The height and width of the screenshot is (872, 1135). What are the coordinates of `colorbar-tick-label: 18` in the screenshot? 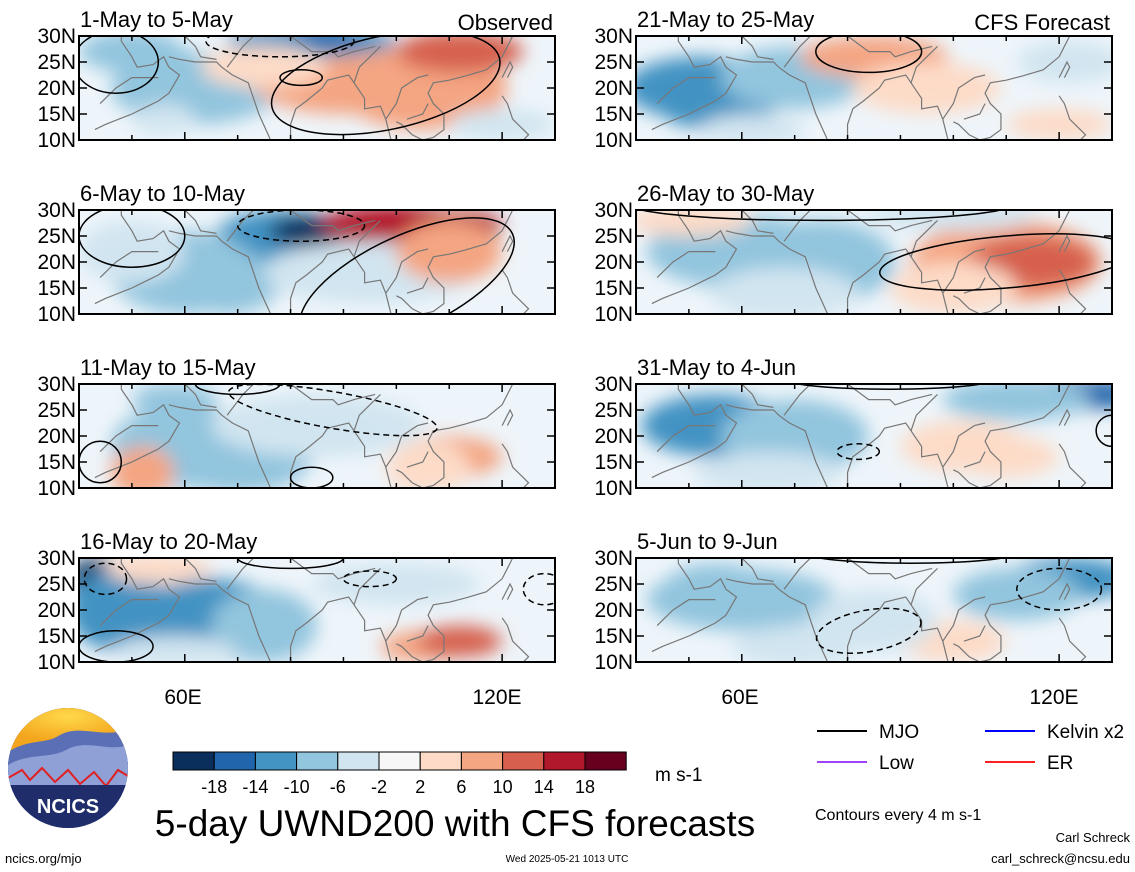 It's located at (585, 787).